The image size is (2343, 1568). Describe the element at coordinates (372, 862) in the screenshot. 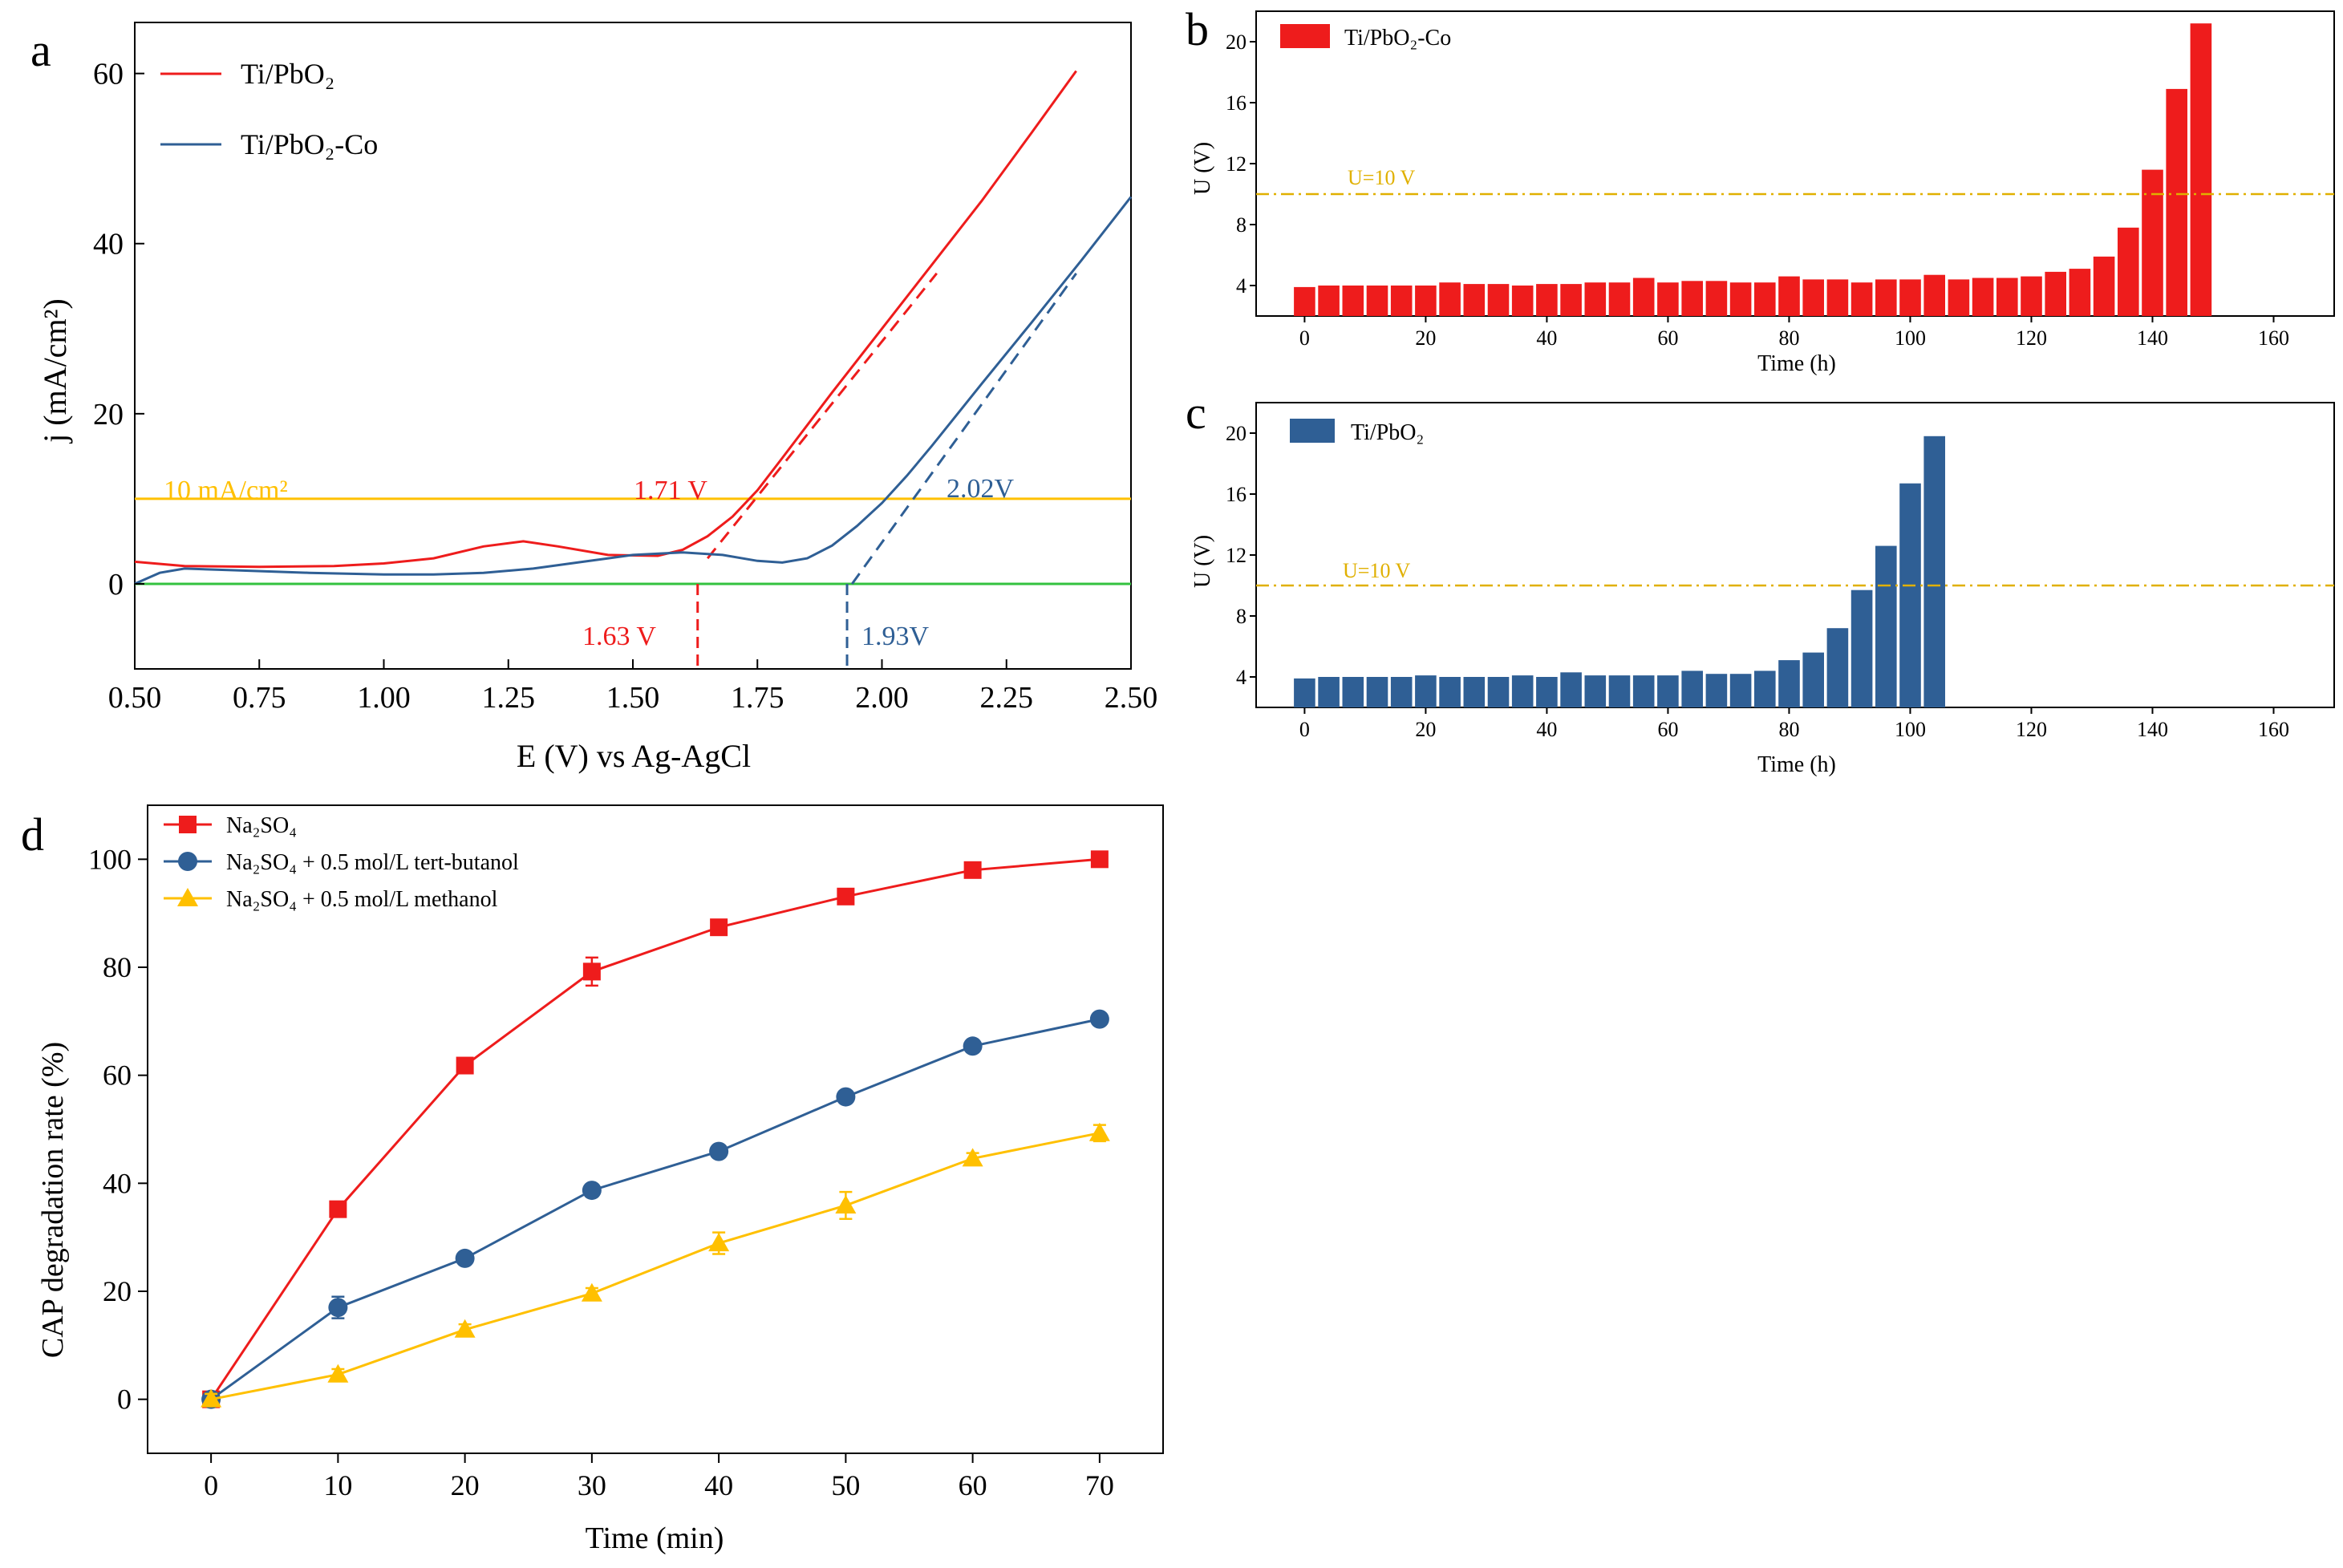

I see `panel-d-legend-label: Na₂SO₄ + 0.5 mol/L tert-butanol` at that location.